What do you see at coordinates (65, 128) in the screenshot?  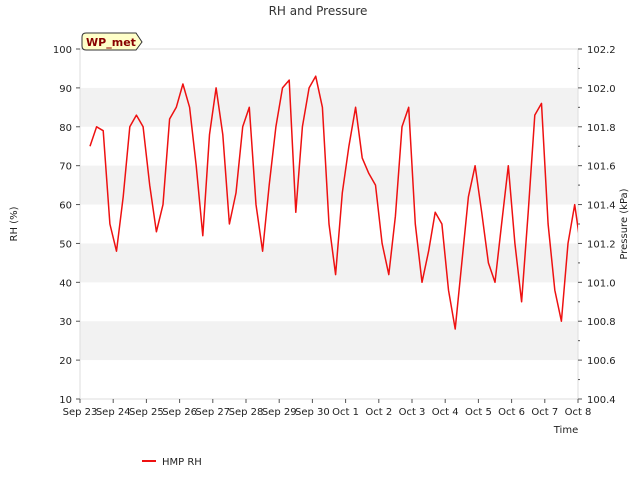 I see `y-tick-label: 80` at bounding box center [65, 128].